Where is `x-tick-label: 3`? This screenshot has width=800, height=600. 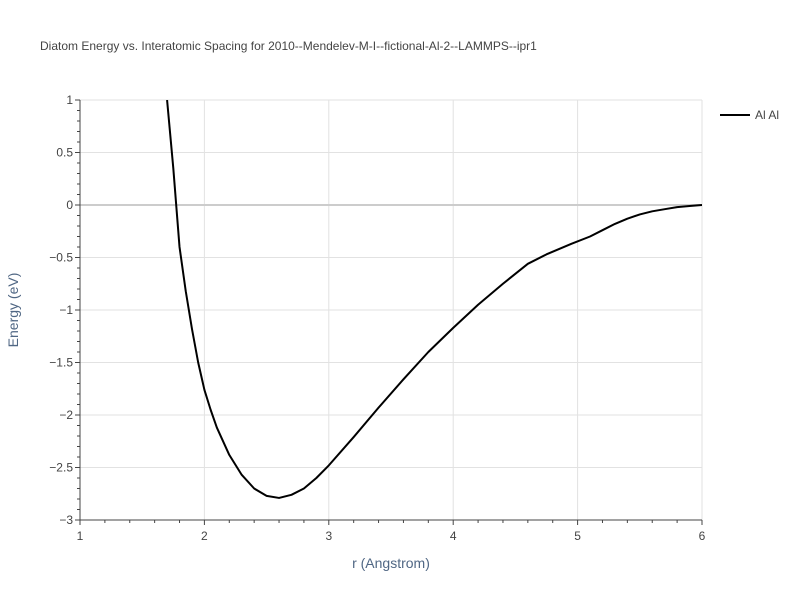 x-tick-label: 3 is located at coordinates (328, 536).